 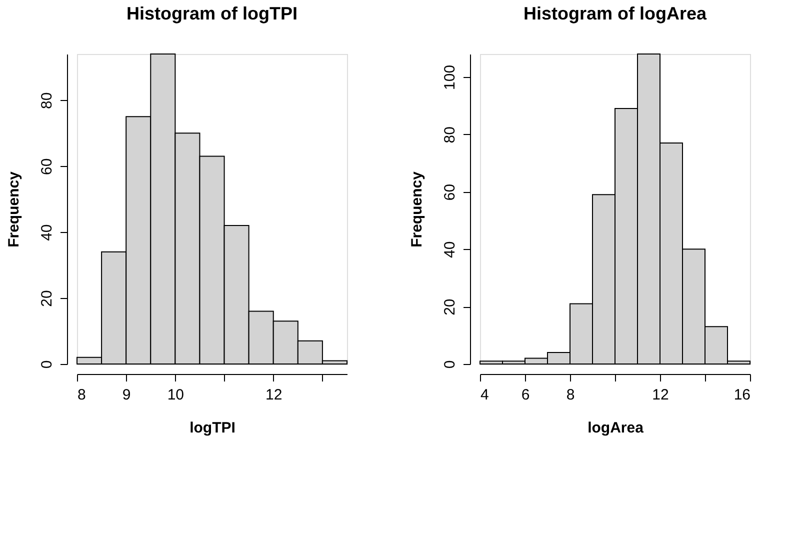 I want to click on x-axis-title: logTPI, so click(x=213, y=428).